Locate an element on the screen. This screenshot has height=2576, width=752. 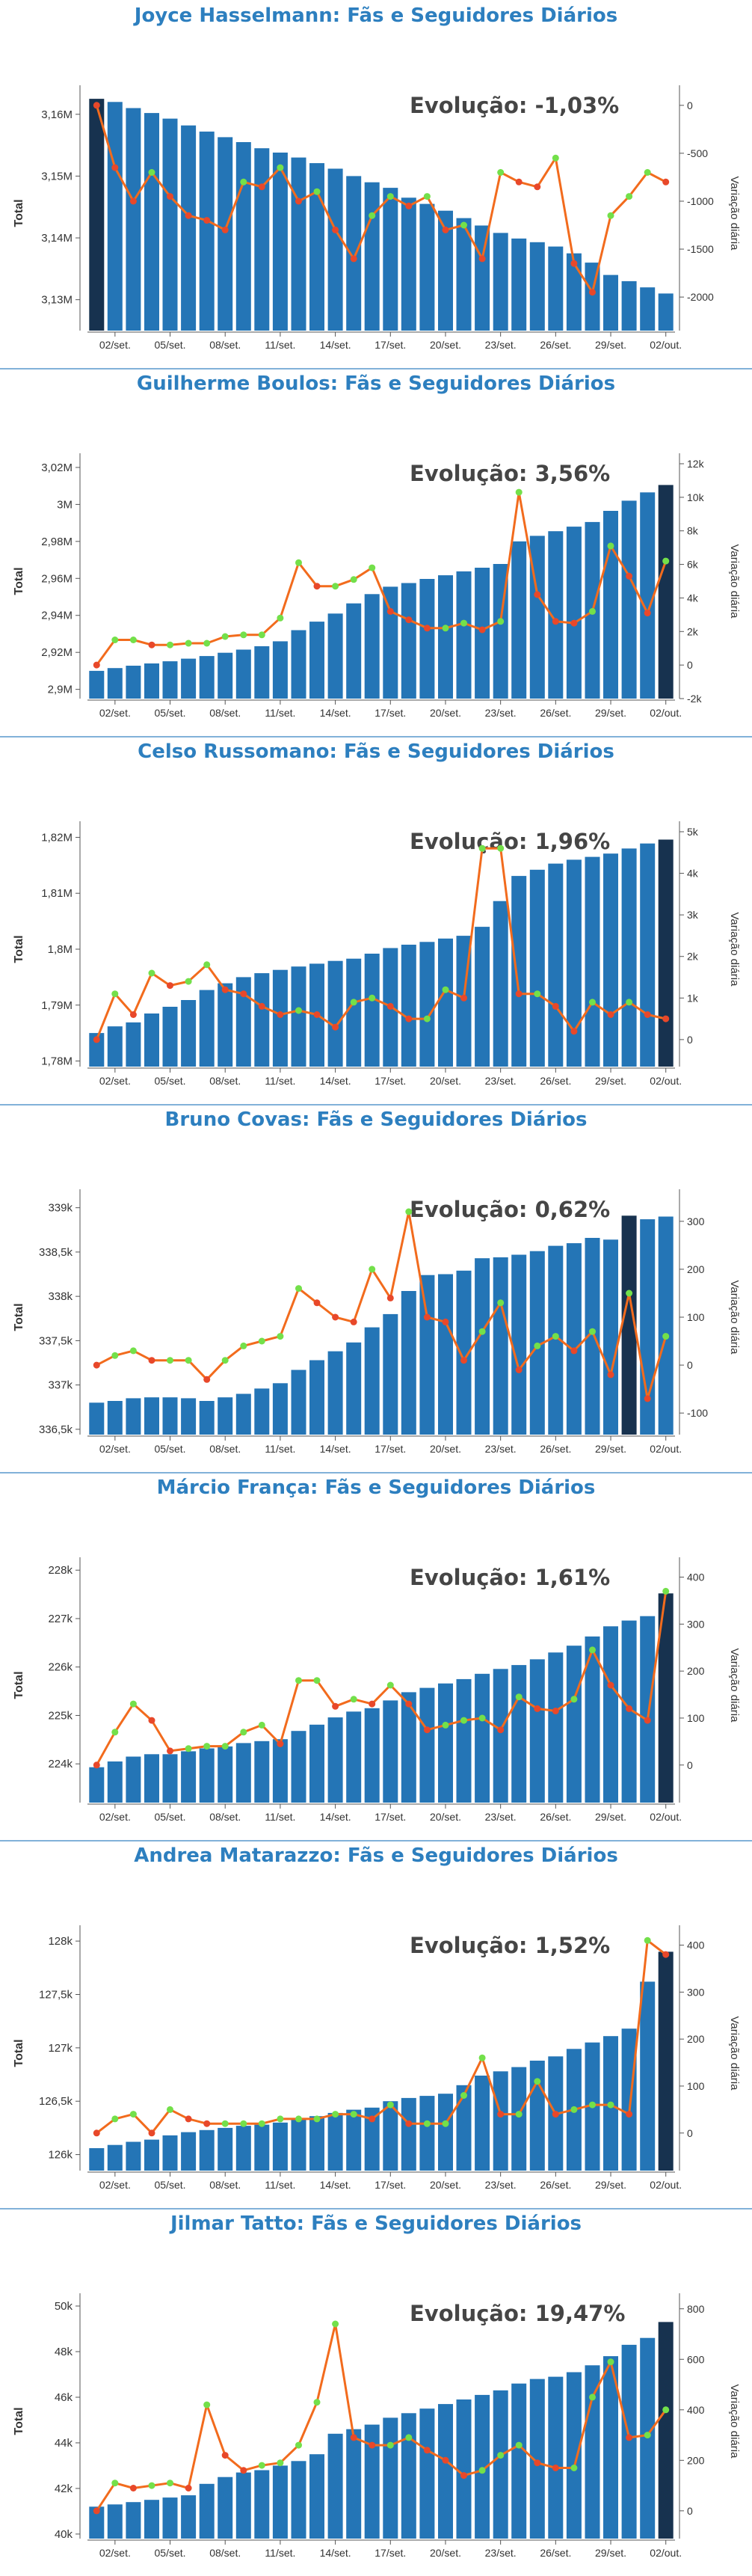
x-tick-label: 14/set. is located at coordinates (335, 2185).